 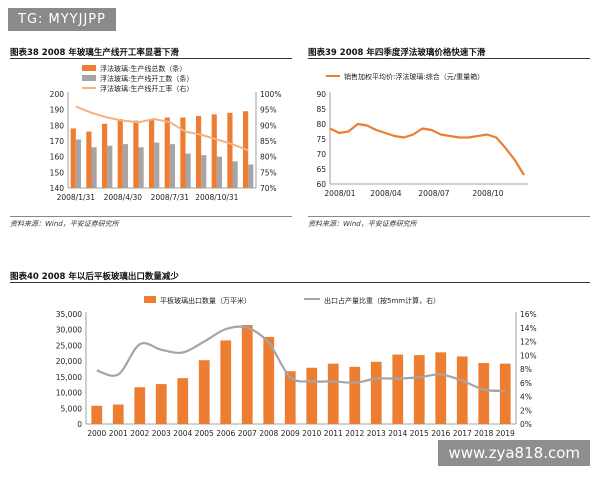 I want to click on y-right-tick-label: 90%, so click(x=268, y=125).